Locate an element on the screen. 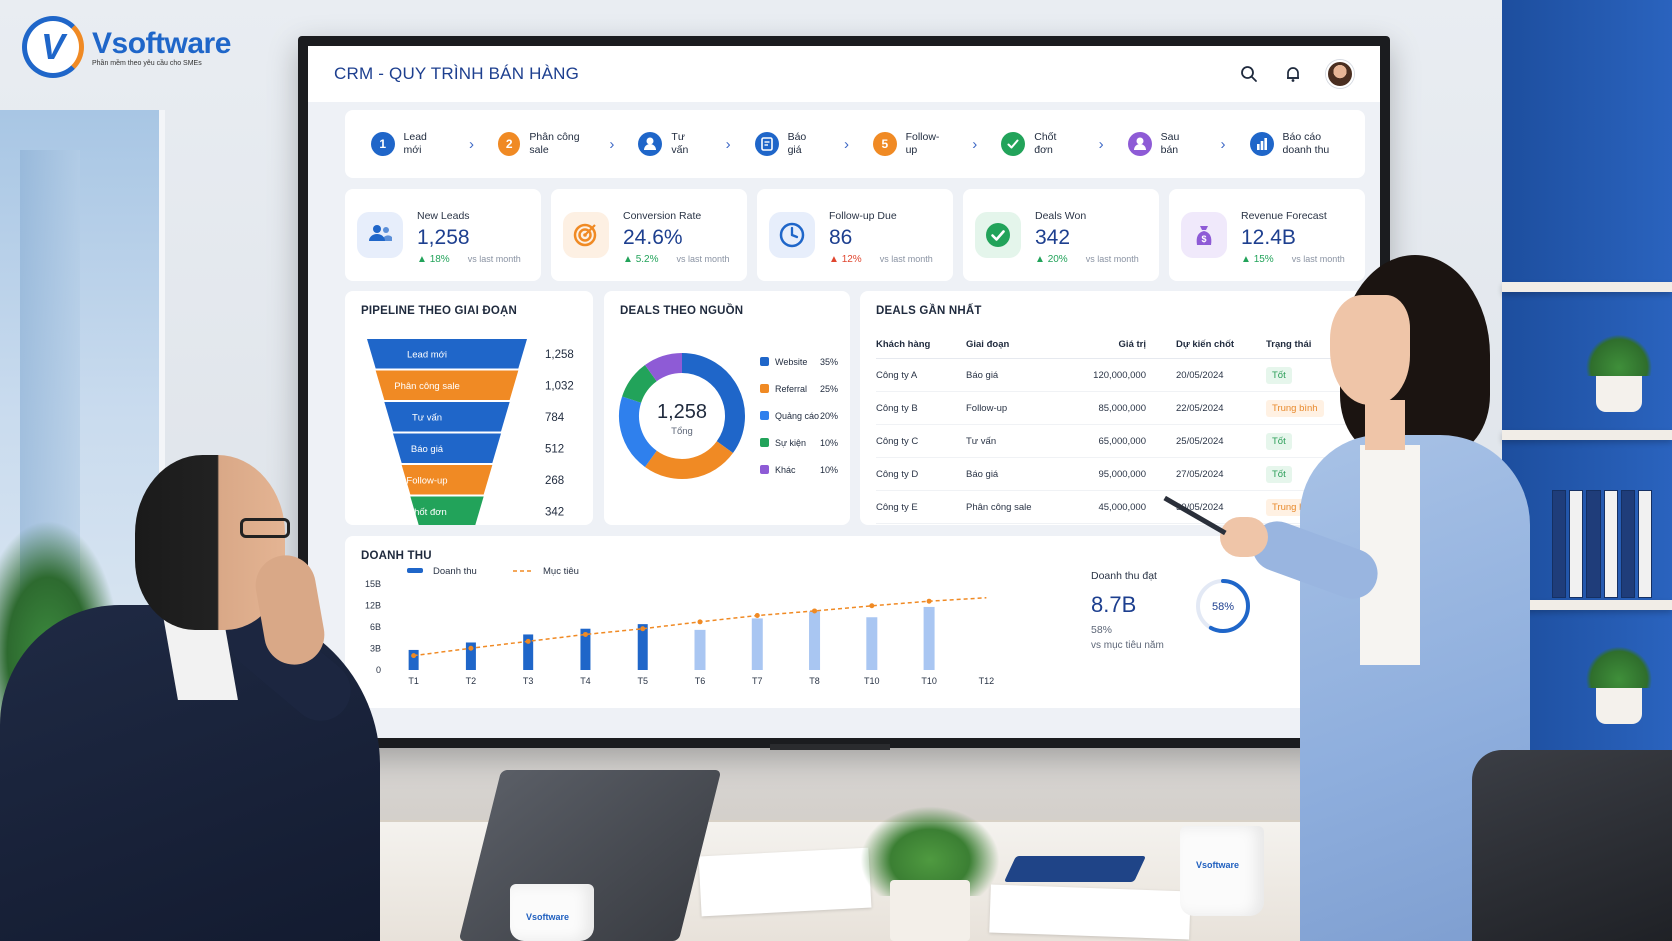 The width and height of the screenshot is (1672, 941). legend-percent: 35% is located at coordinates (829, 362).